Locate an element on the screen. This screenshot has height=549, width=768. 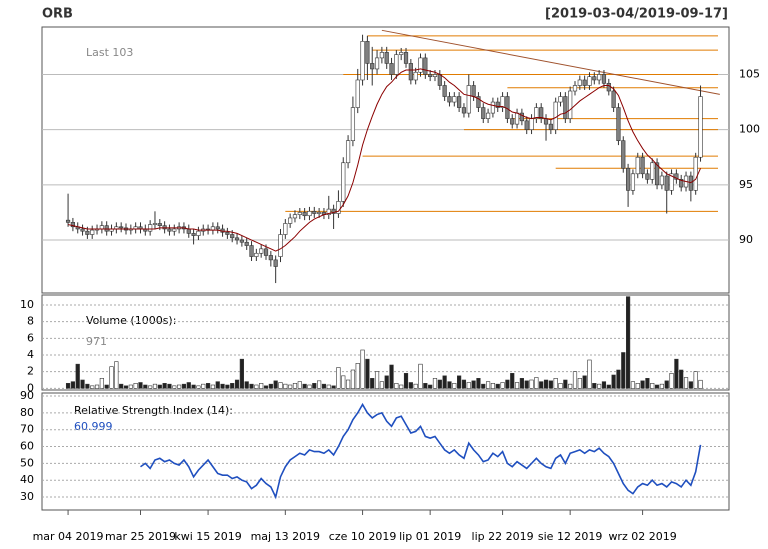
y-tick-label: 95 is located at coordinates (746, 184).